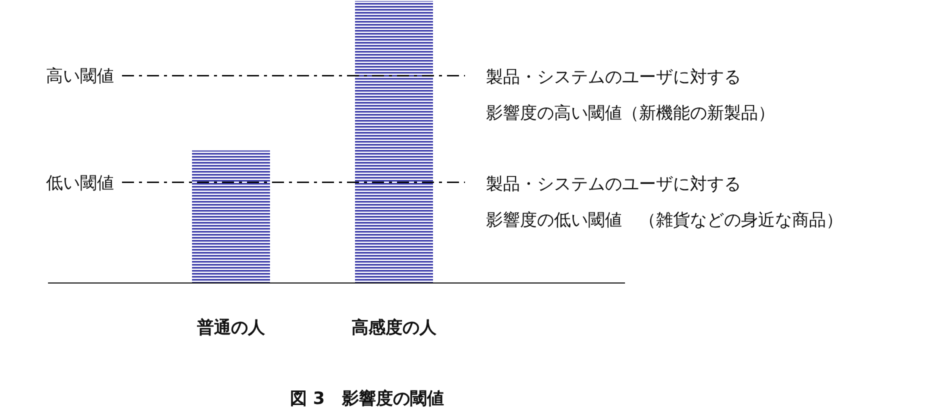 The height and width of the screenshot is (418, 925). What do you see at coordinates (80, 183) in the screenshot?
I see `ref-line-label: 低い閾値` at bounding box center [80, 183].